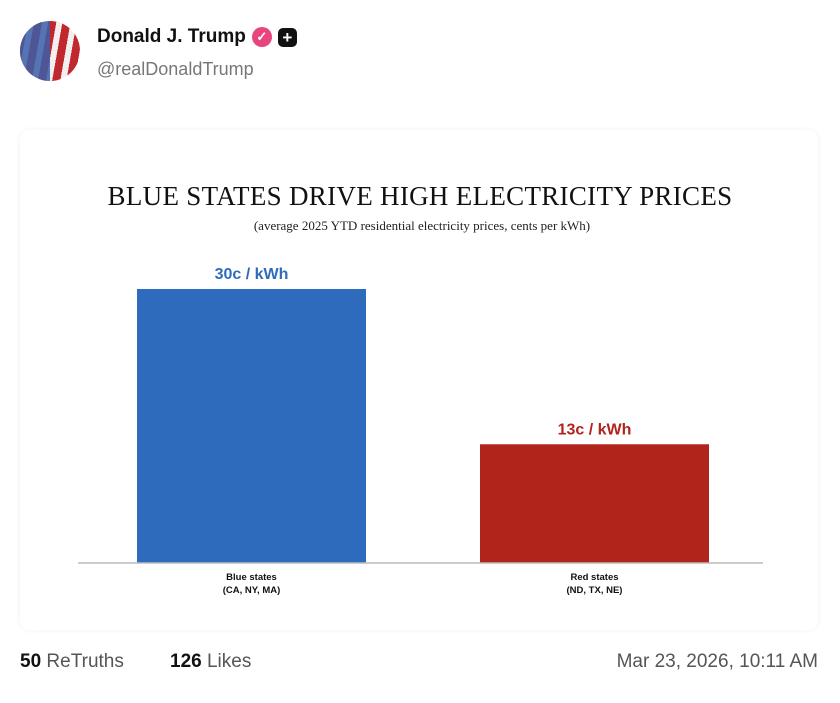  Describe the element at coordinates (175, 69) in the screenshot. I see `author-handle: @realDonaldTrump` at that location.